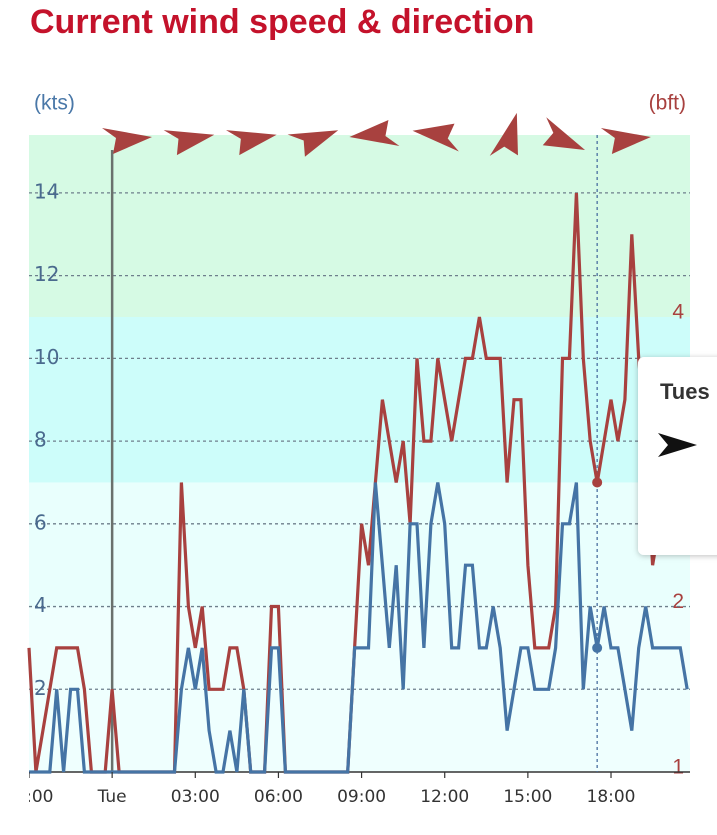 The height and width of the screenshot is (835, 717). Describe the element at coordinates (46, 357) in the screenshot. I see `y-tick-label: 10` at that location.